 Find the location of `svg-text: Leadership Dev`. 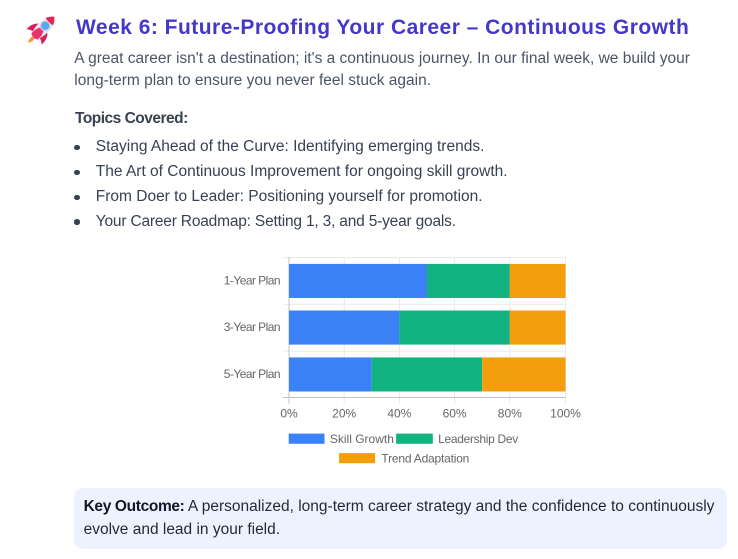

svg-text: Leadership Dev is located at coordinates (478, 439).